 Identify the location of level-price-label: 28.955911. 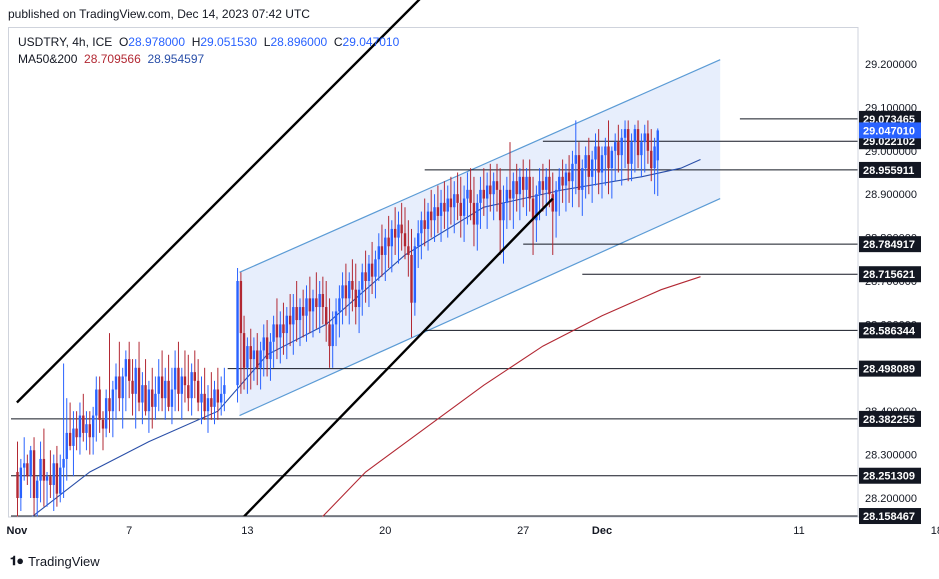
(888, 171).